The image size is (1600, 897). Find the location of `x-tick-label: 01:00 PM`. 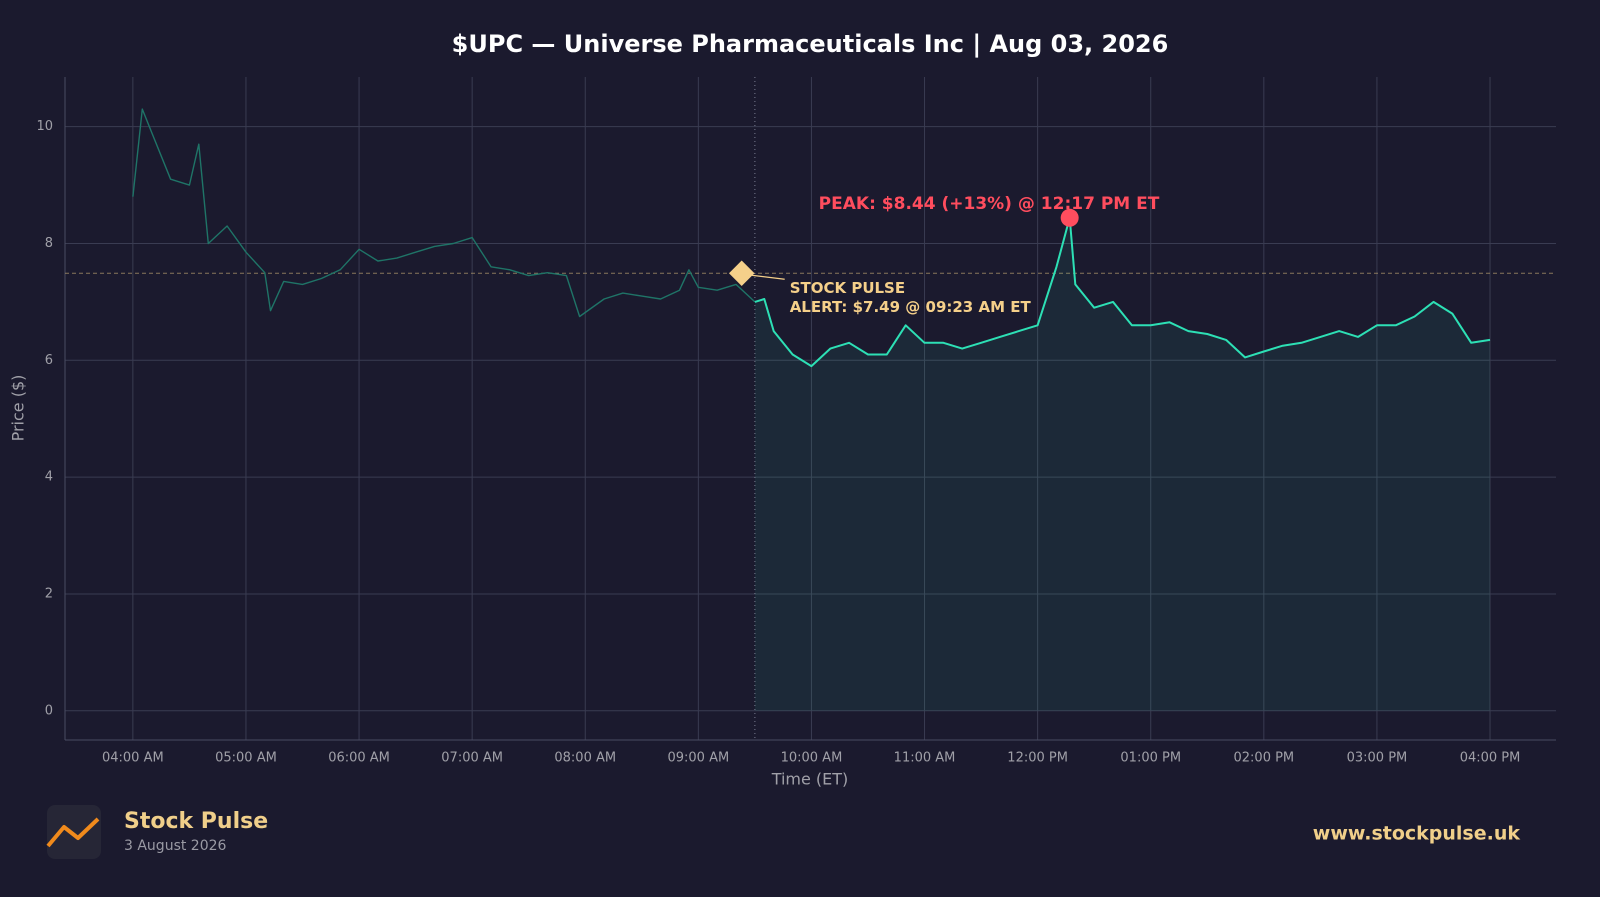

x-tick-label: 01:00 PM is located at coordinates (1150, 758).